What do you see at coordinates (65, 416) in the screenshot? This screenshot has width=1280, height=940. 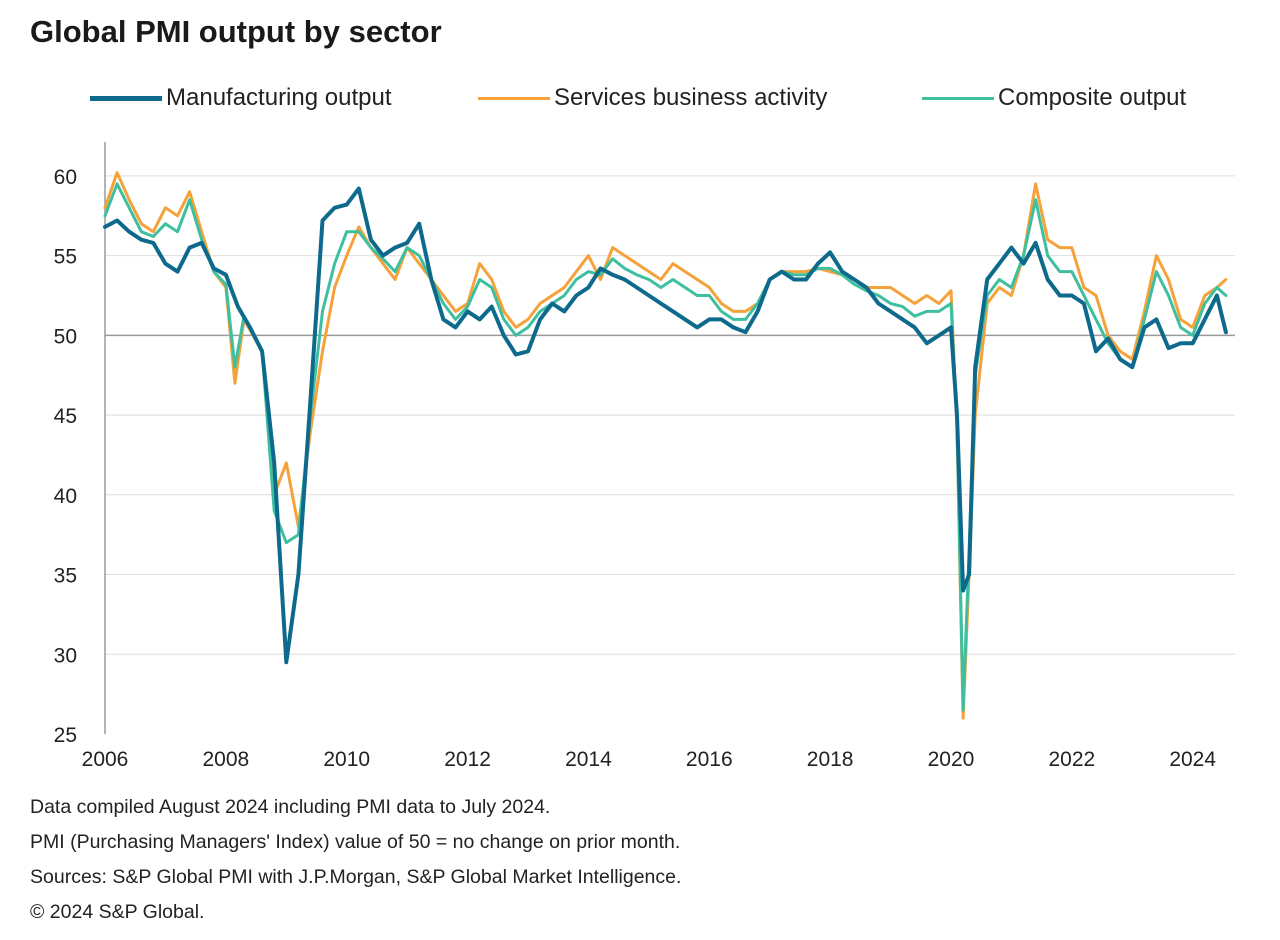 I see `y-tick-label-45: 45` at bounding box center [65, 416].